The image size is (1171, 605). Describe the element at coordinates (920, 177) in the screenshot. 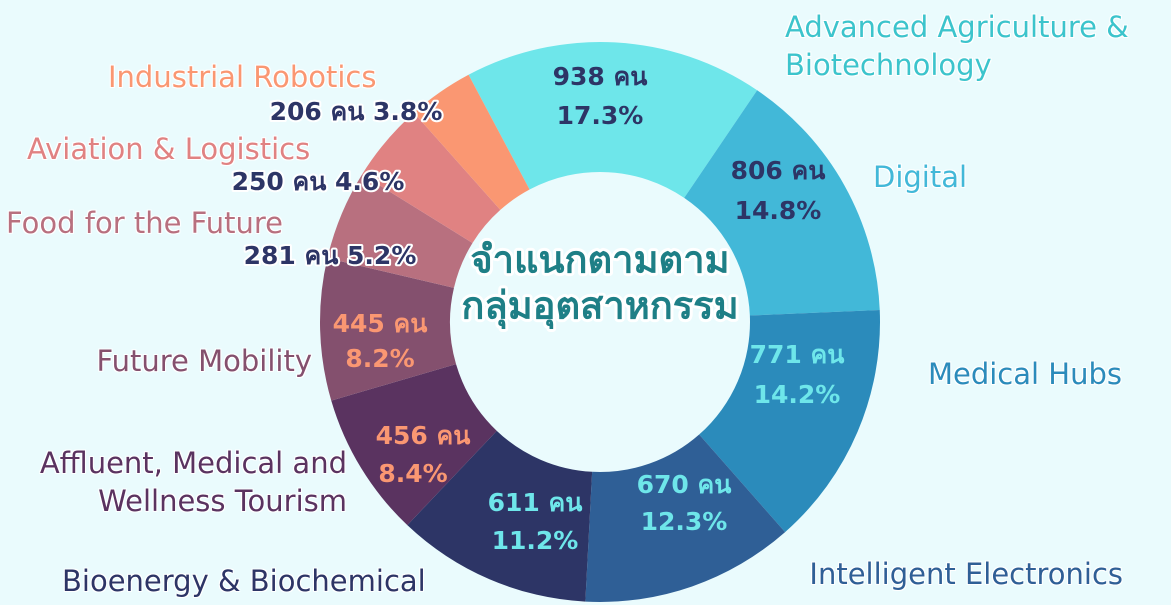

I see `category-label: Digital` at that location.